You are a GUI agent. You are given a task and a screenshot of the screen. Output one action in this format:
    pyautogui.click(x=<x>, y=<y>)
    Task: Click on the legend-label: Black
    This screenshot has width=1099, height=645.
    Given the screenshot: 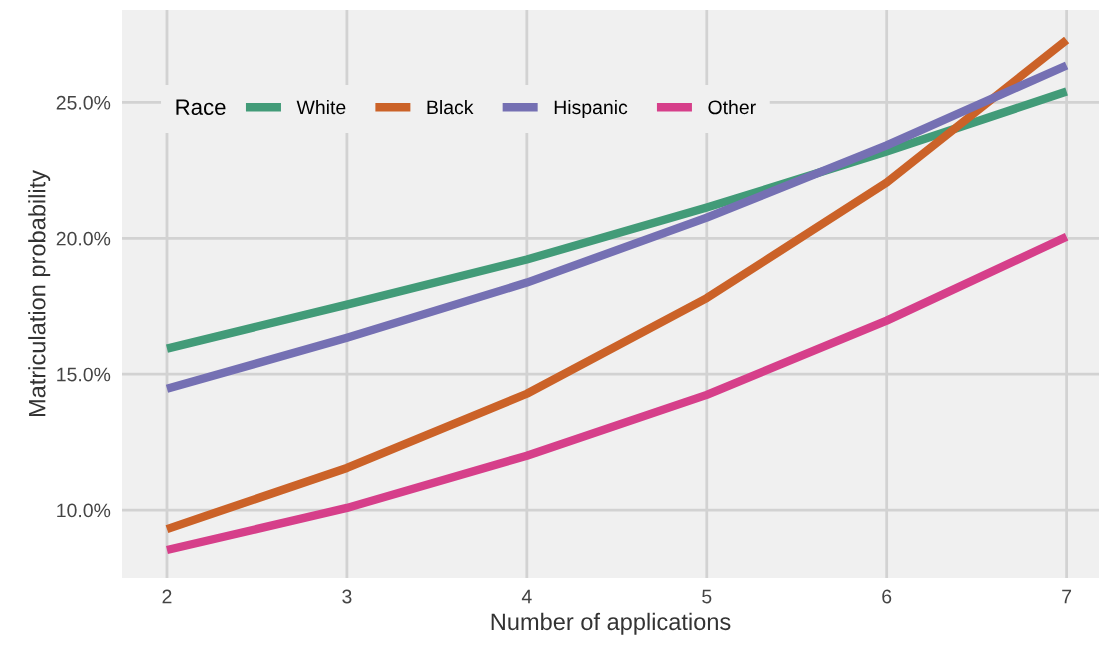 What is the action you would take?
    pyautogui.click(x=450, y=107)
    